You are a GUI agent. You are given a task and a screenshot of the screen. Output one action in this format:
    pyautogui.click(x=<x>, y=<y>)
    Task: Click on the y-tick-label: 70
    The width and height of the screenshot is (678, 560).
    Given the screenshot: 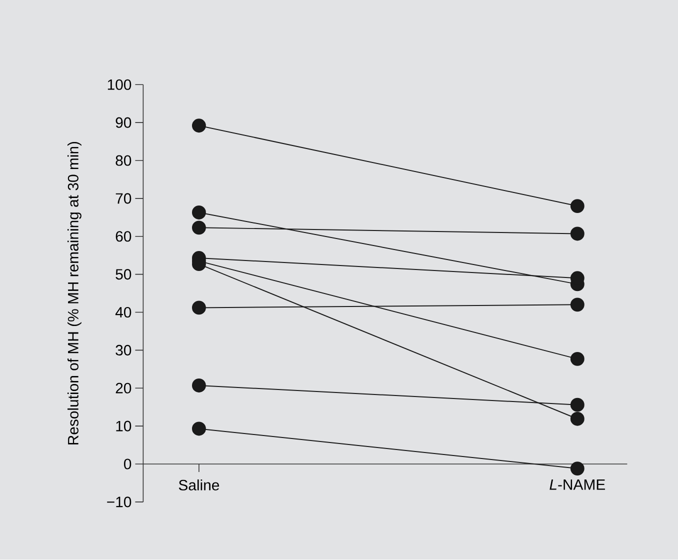 What is the action you would take?
    pyautogui.click(x=124, y=198)
    